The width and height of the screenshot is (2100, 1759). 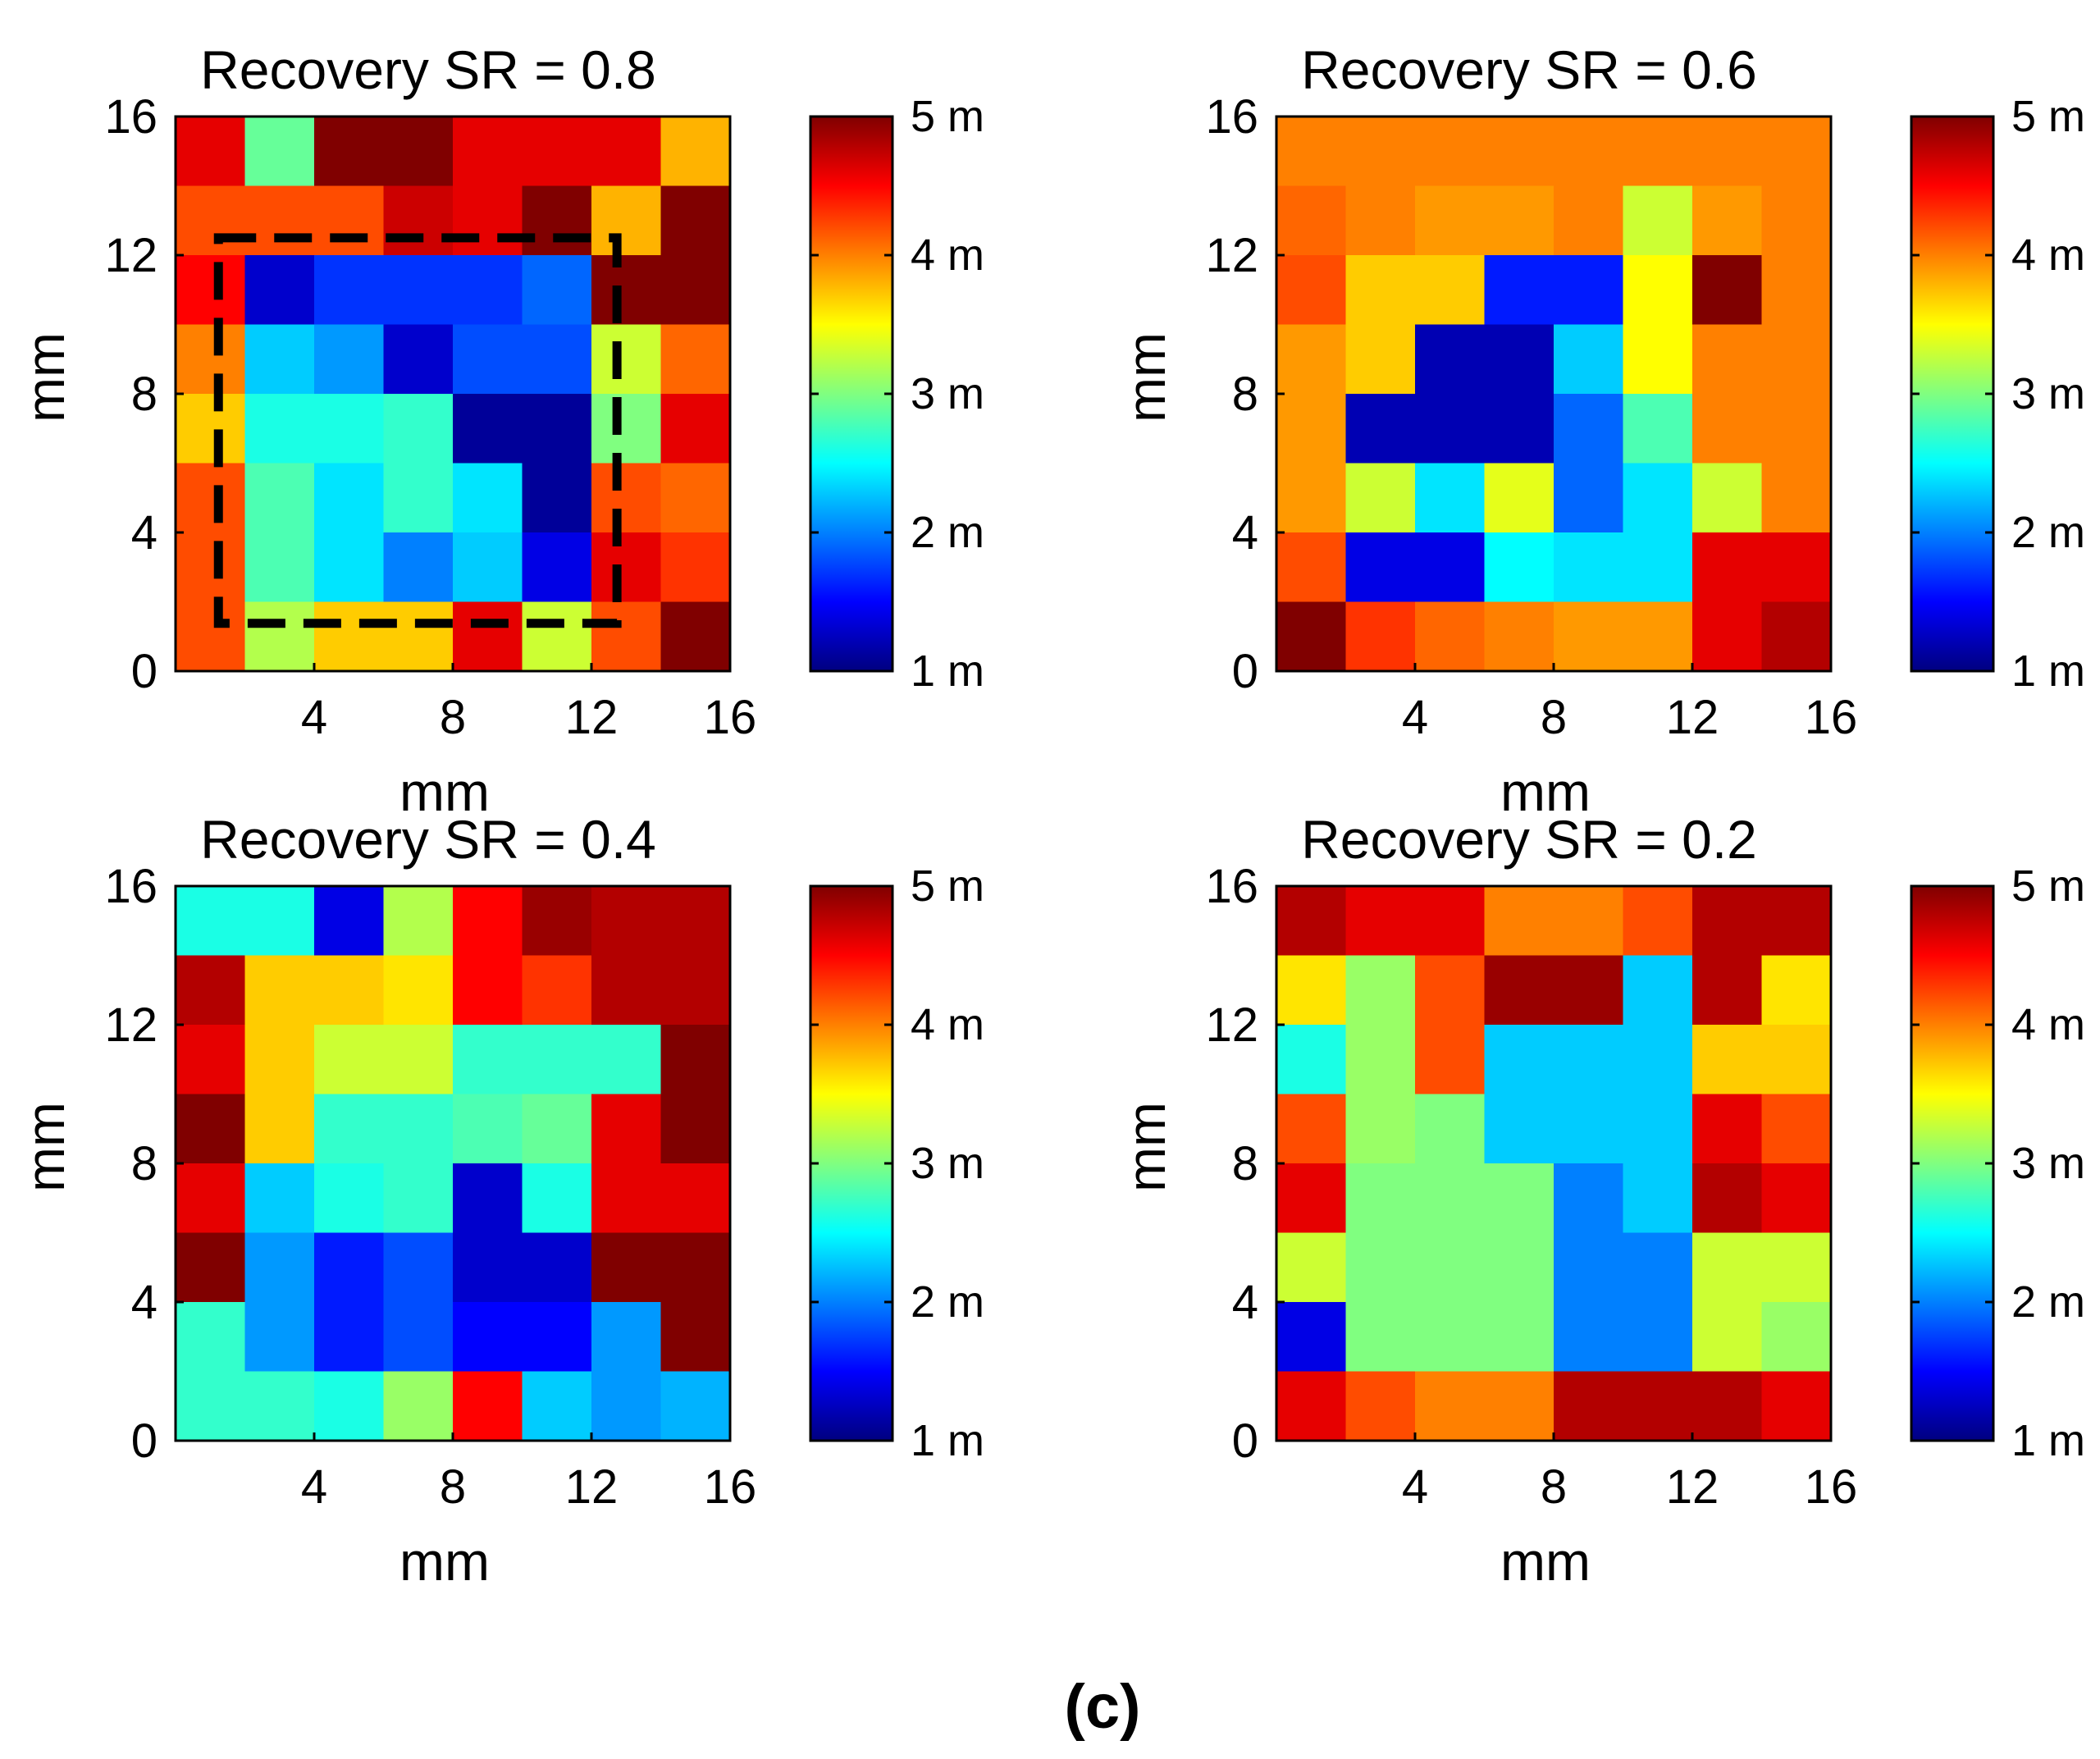 I want to click on y-tick-label: 0, so click(x=1245, y=672).